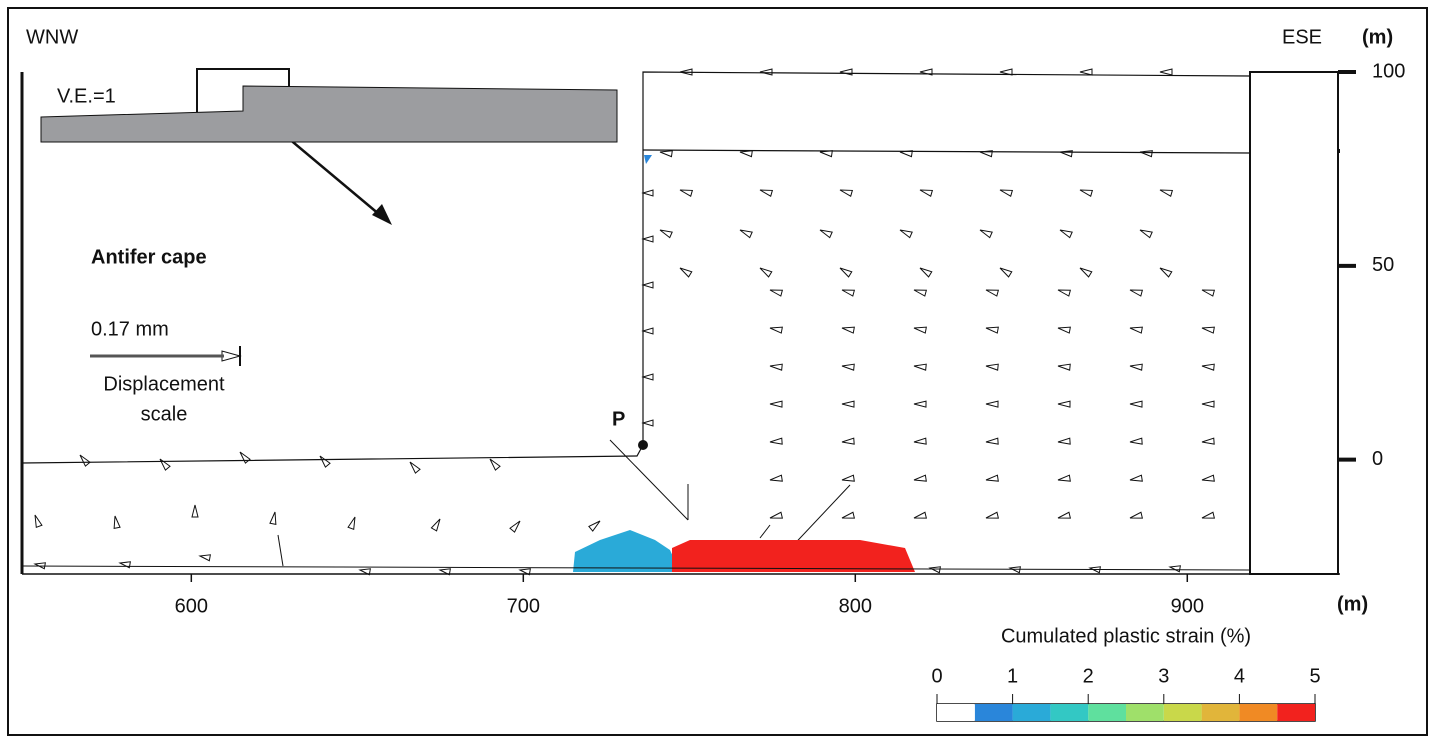  What do you see at coordinates (1352, 604) in the screenshot?
I see `x-axis-unit: (m)` at bounding box center [1352, 604].